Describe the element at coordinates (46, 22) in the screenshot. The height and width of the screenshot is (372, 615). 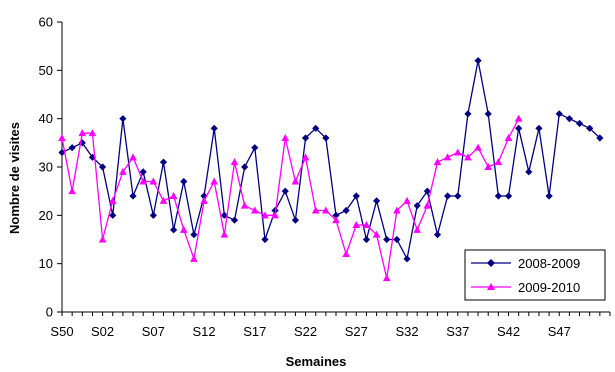
I see `y-tick-label: 60` at that location.